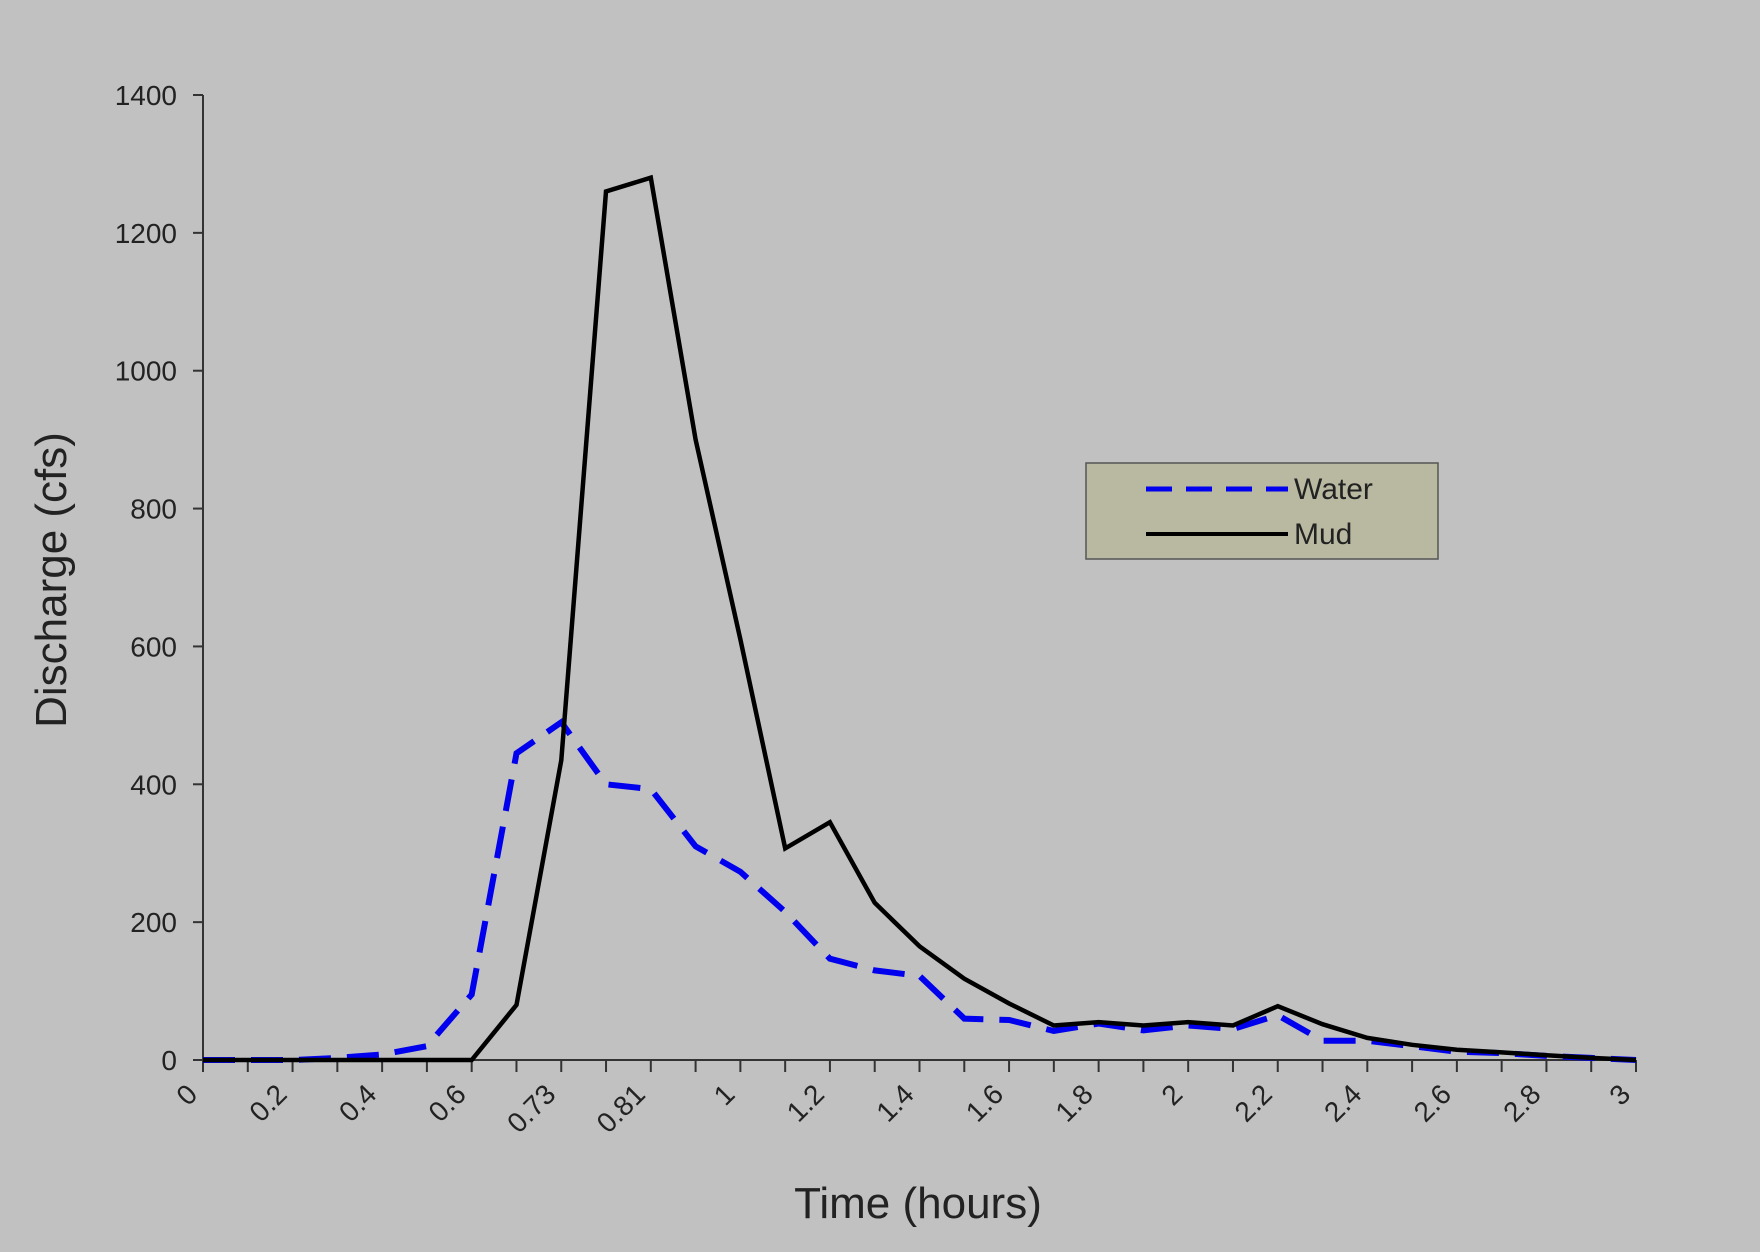  Describe the element at coordinates (146, 233) in the screenshot. I see `y-tick-label: 1200` at that location.